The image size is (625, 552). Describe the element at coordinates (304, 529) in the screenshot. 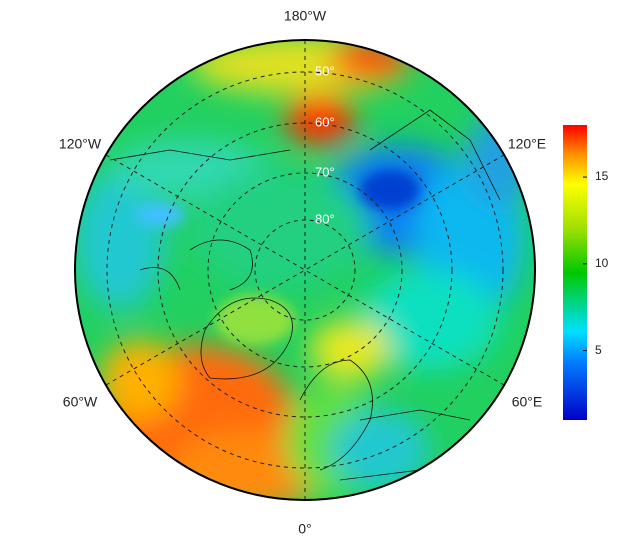

I see `longitude-label: 0°` at that location.